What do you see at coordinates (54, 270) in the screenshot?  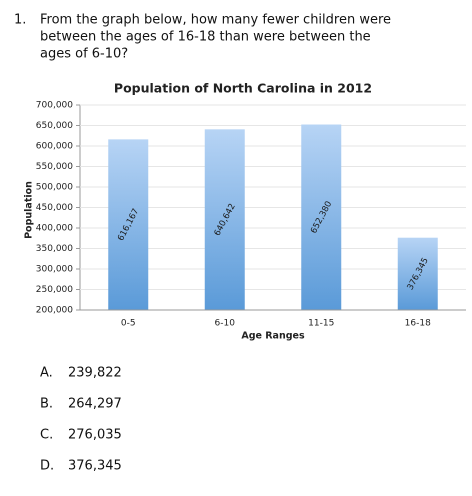 I see `y-tick-label: 300,000` at bounding box center [54, 270].